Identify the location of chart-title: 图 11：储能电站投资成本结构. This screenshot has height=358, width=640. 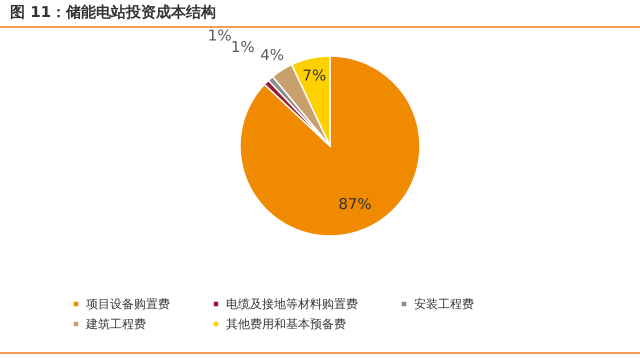
(320, 14).